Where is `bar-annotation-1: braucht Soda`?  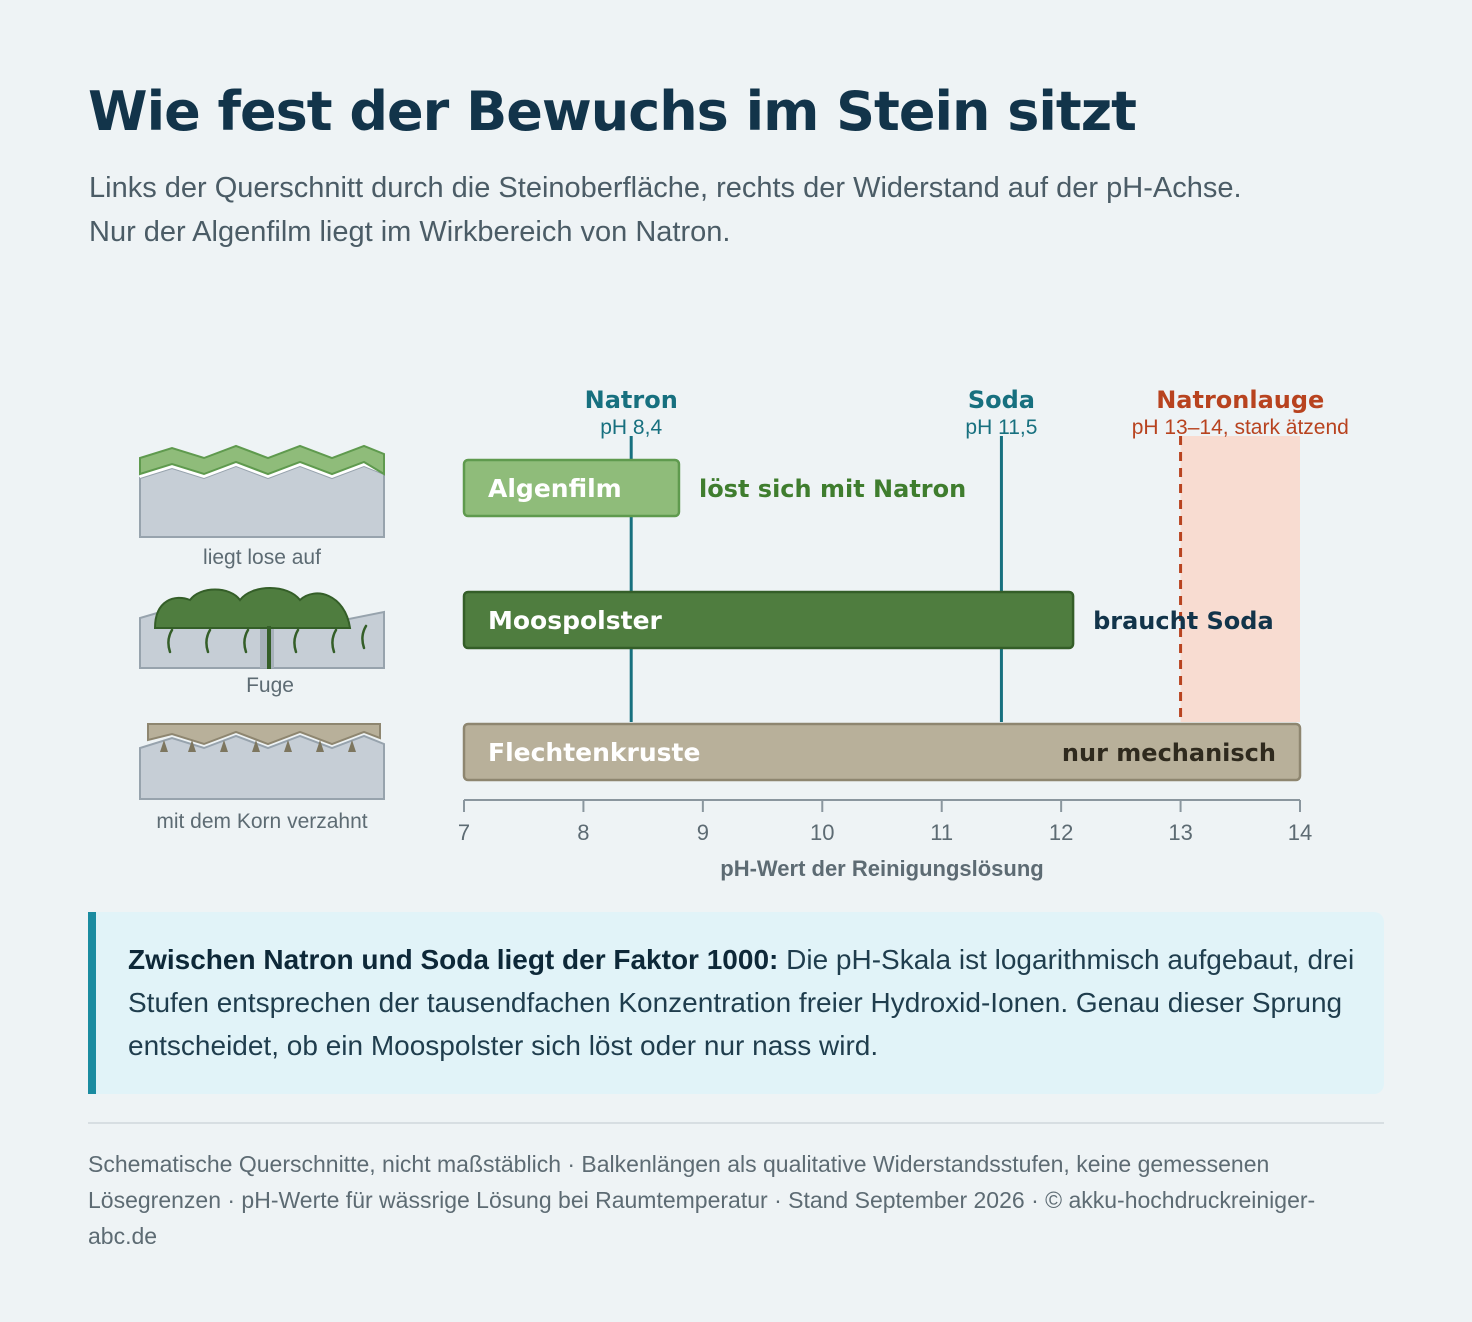
bar-annotation-1: braucht Soda is located at coordinates (1183, 621).